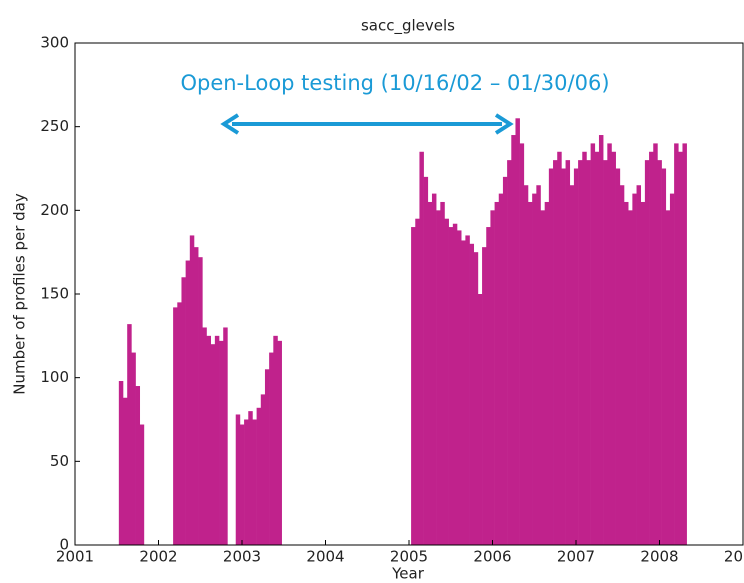 The image size is (744, 583). Describe the element at coordinates (325, 557) in the screenshot. I see `x-tick-label: 2004` at that location.